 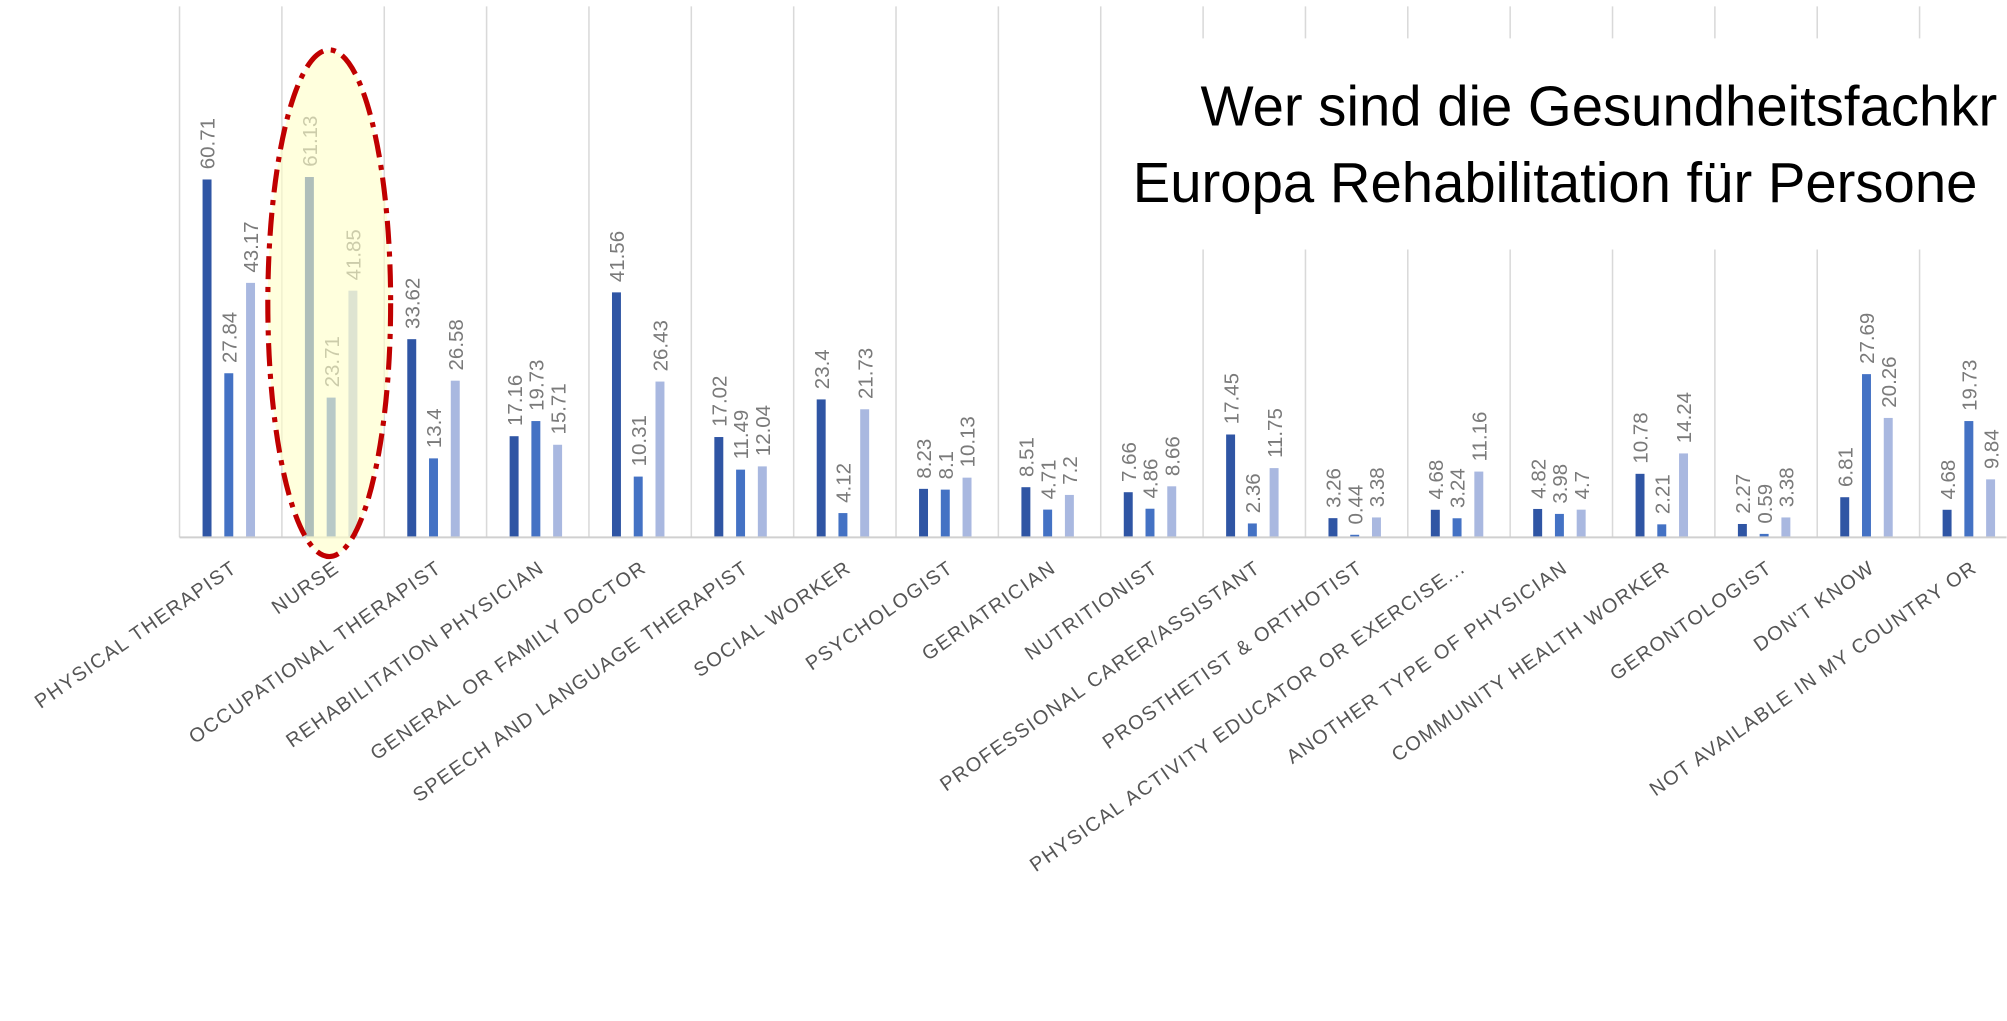 What do you see at coordinates (1275, 433) in the screenshot?
I see `data-label: 11.75` at bounding box center [1275, 433].